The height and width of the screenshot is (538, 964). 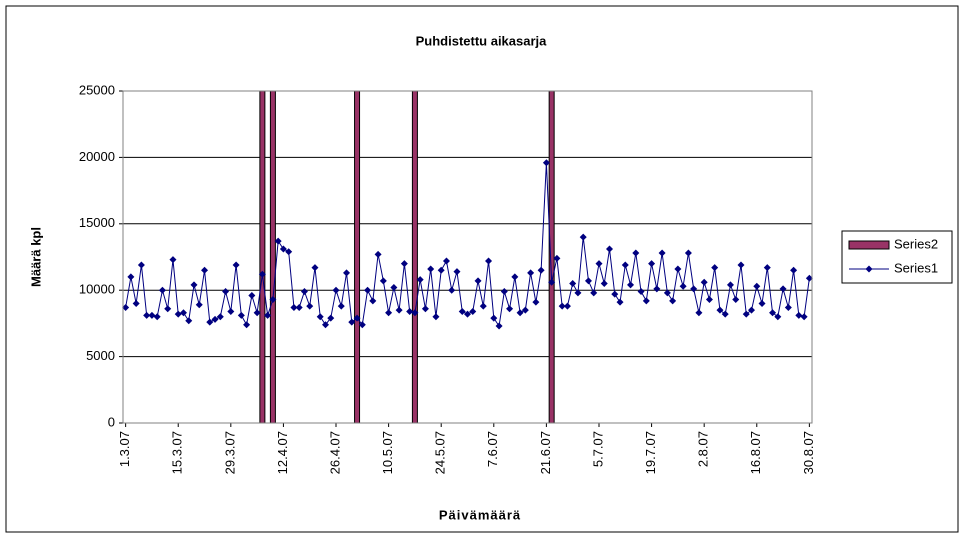 What do you see at coordinates (35, 257) in the screenshot?
I see `y-axis-label: Määrä kpl` at bounding box center [35, 257].